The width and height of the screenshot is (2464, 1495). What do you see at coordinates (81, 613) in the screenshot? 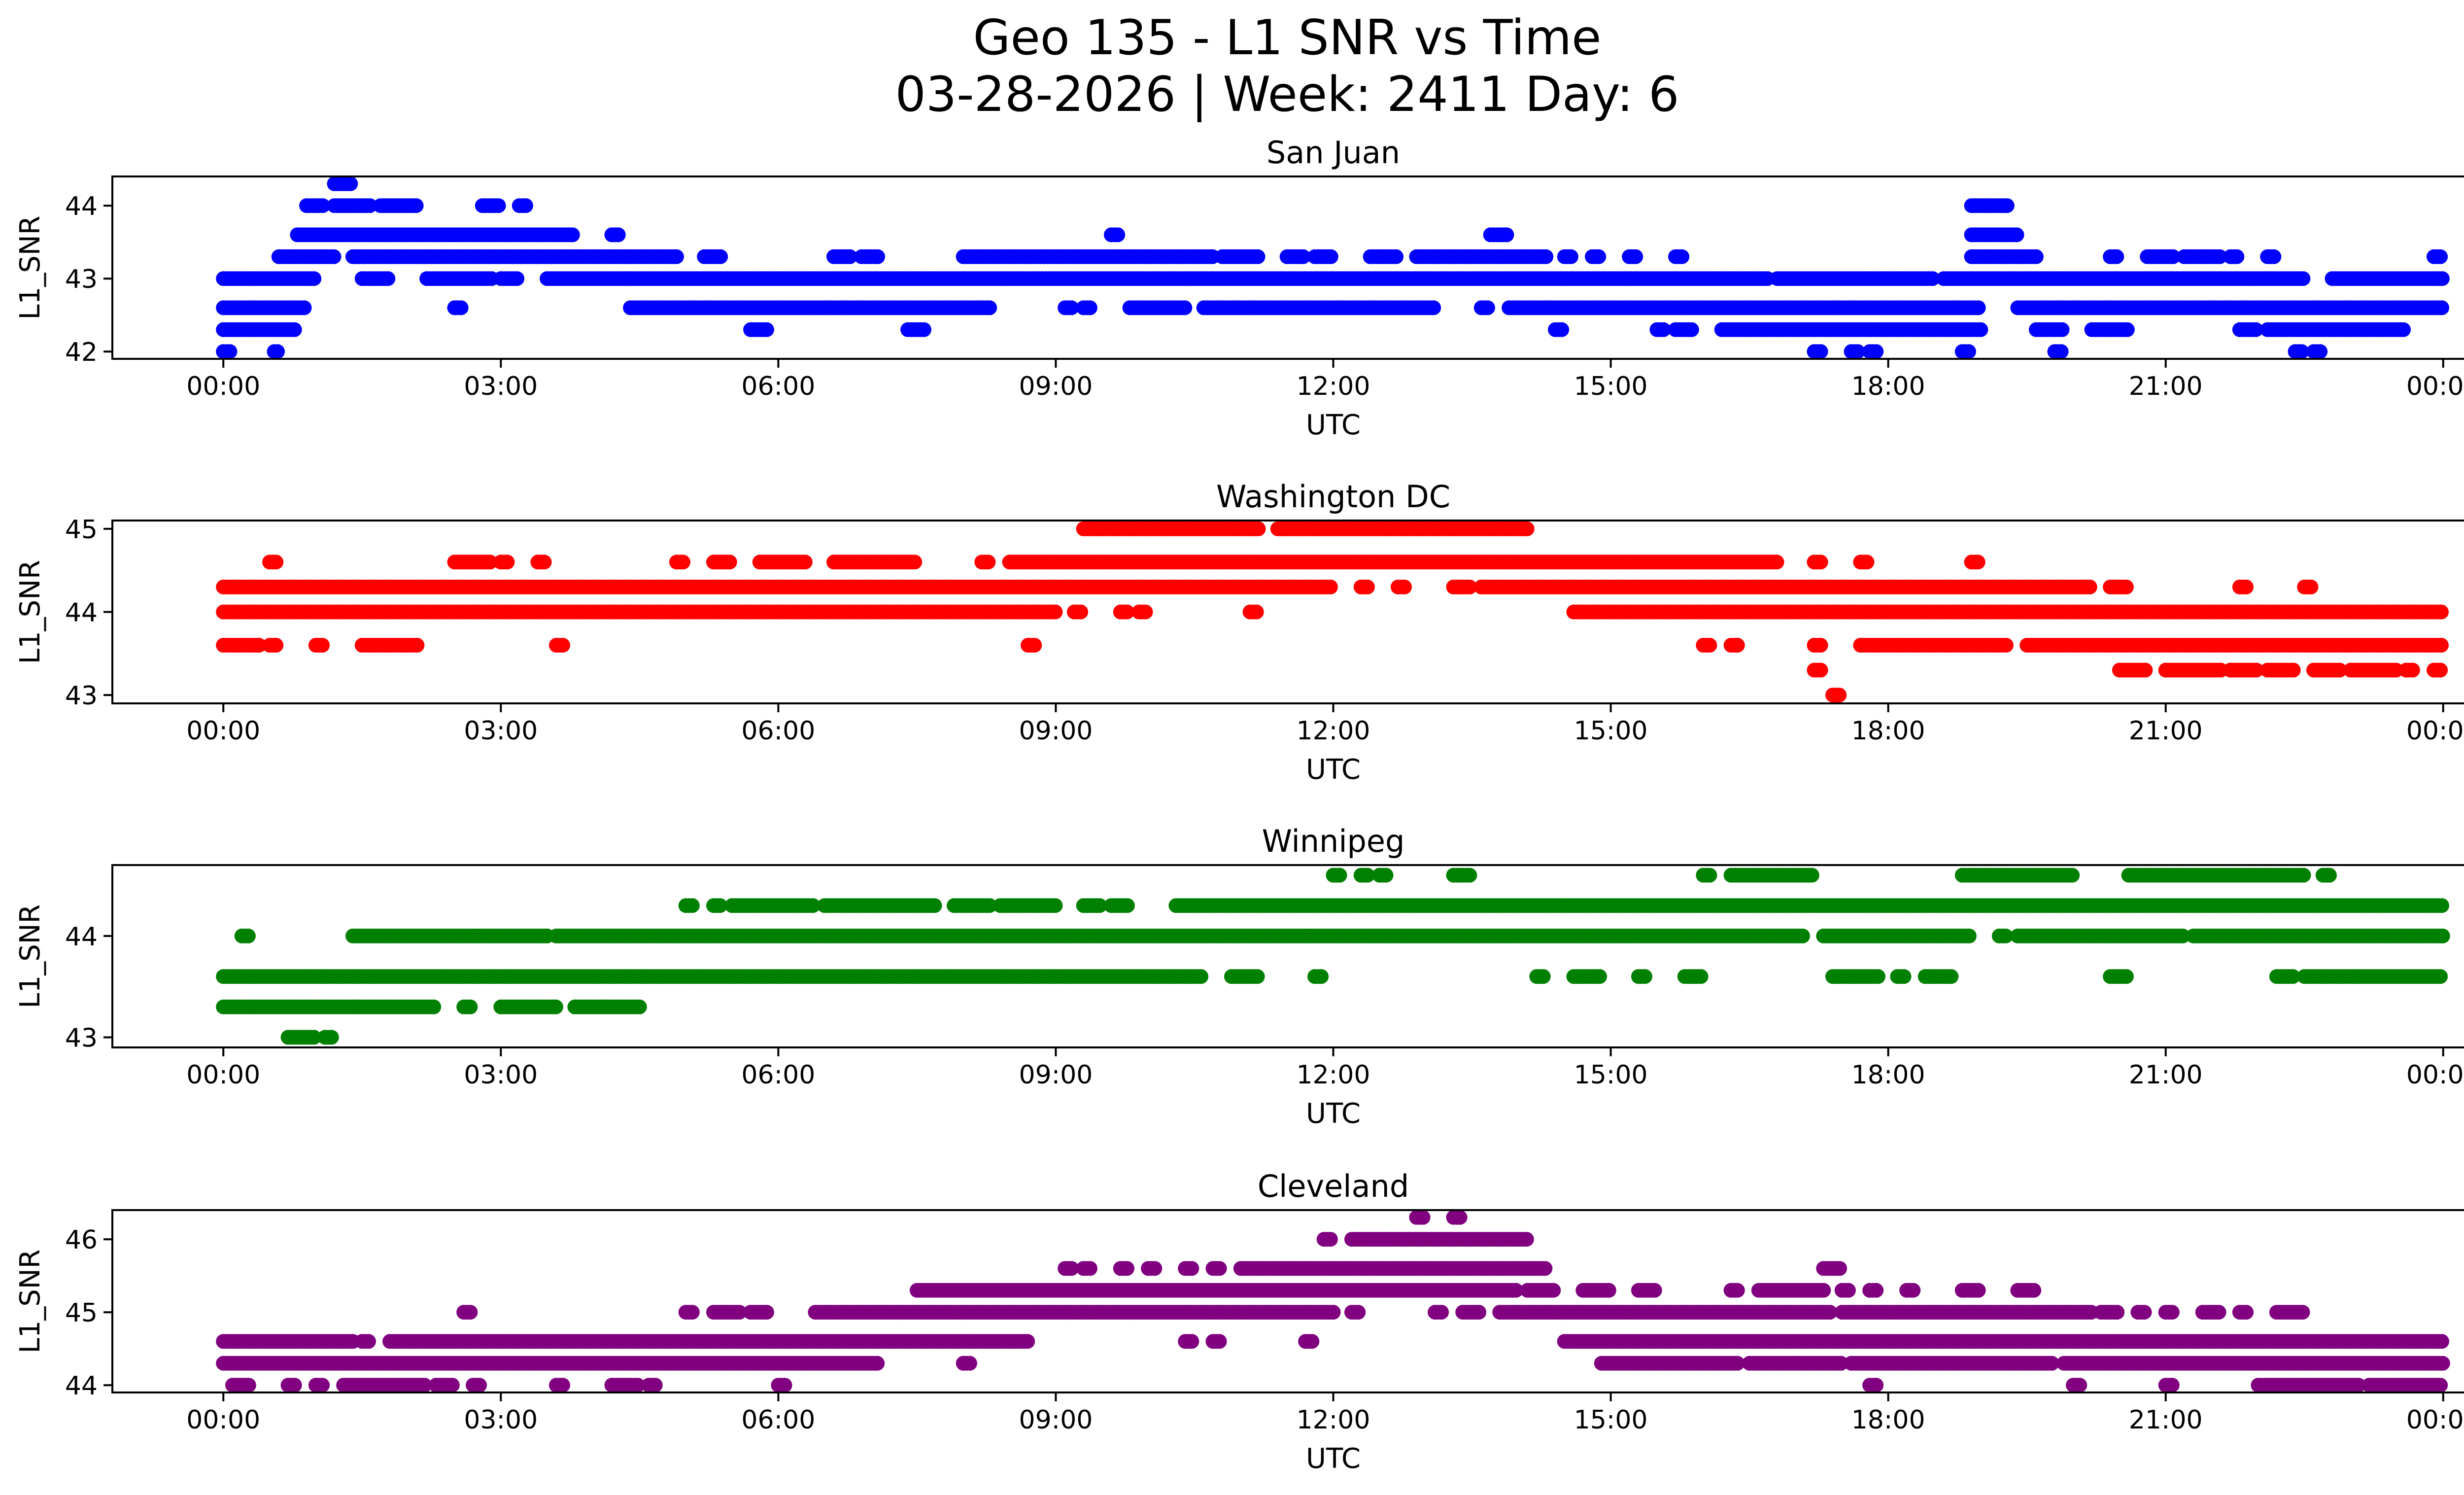
I see `y-tick-label: 44` at bounding box center [81, 613].